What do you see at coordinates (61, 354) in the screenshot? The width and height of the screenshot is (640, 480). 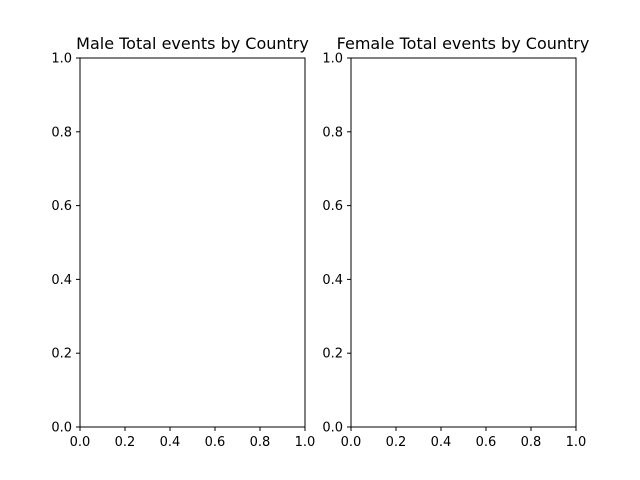 I see `male-y-tick-label: 0.2` at bounding box center [61, 354].